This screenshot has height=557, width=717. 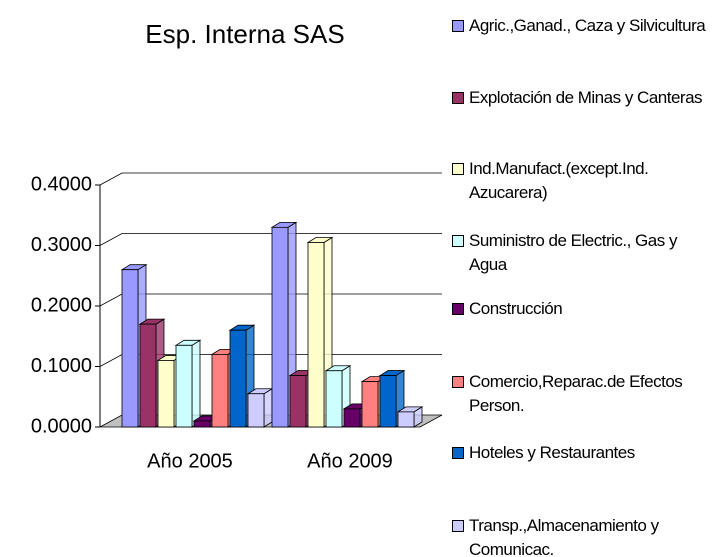 I want to click on legend-item: Comercio,Reparac.de Efectos Person., so click(x=583, y=394).